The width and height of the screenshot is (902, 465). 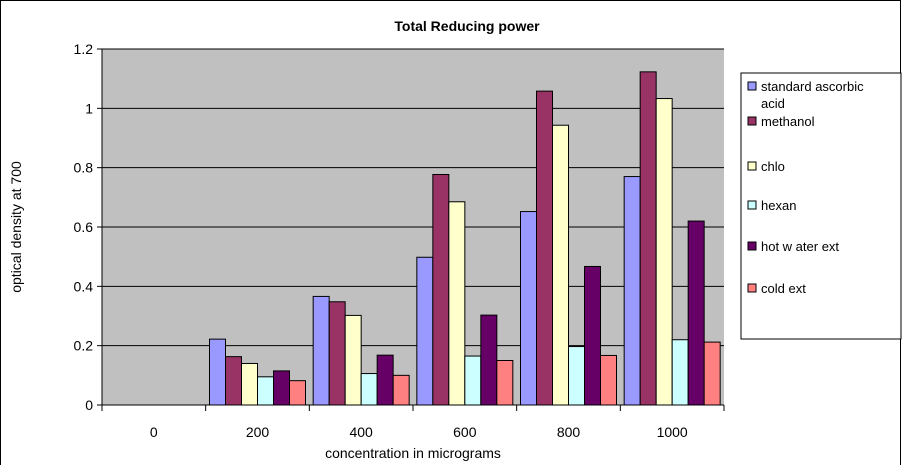 I want to click on legend-box, so click(x=821, y=206).